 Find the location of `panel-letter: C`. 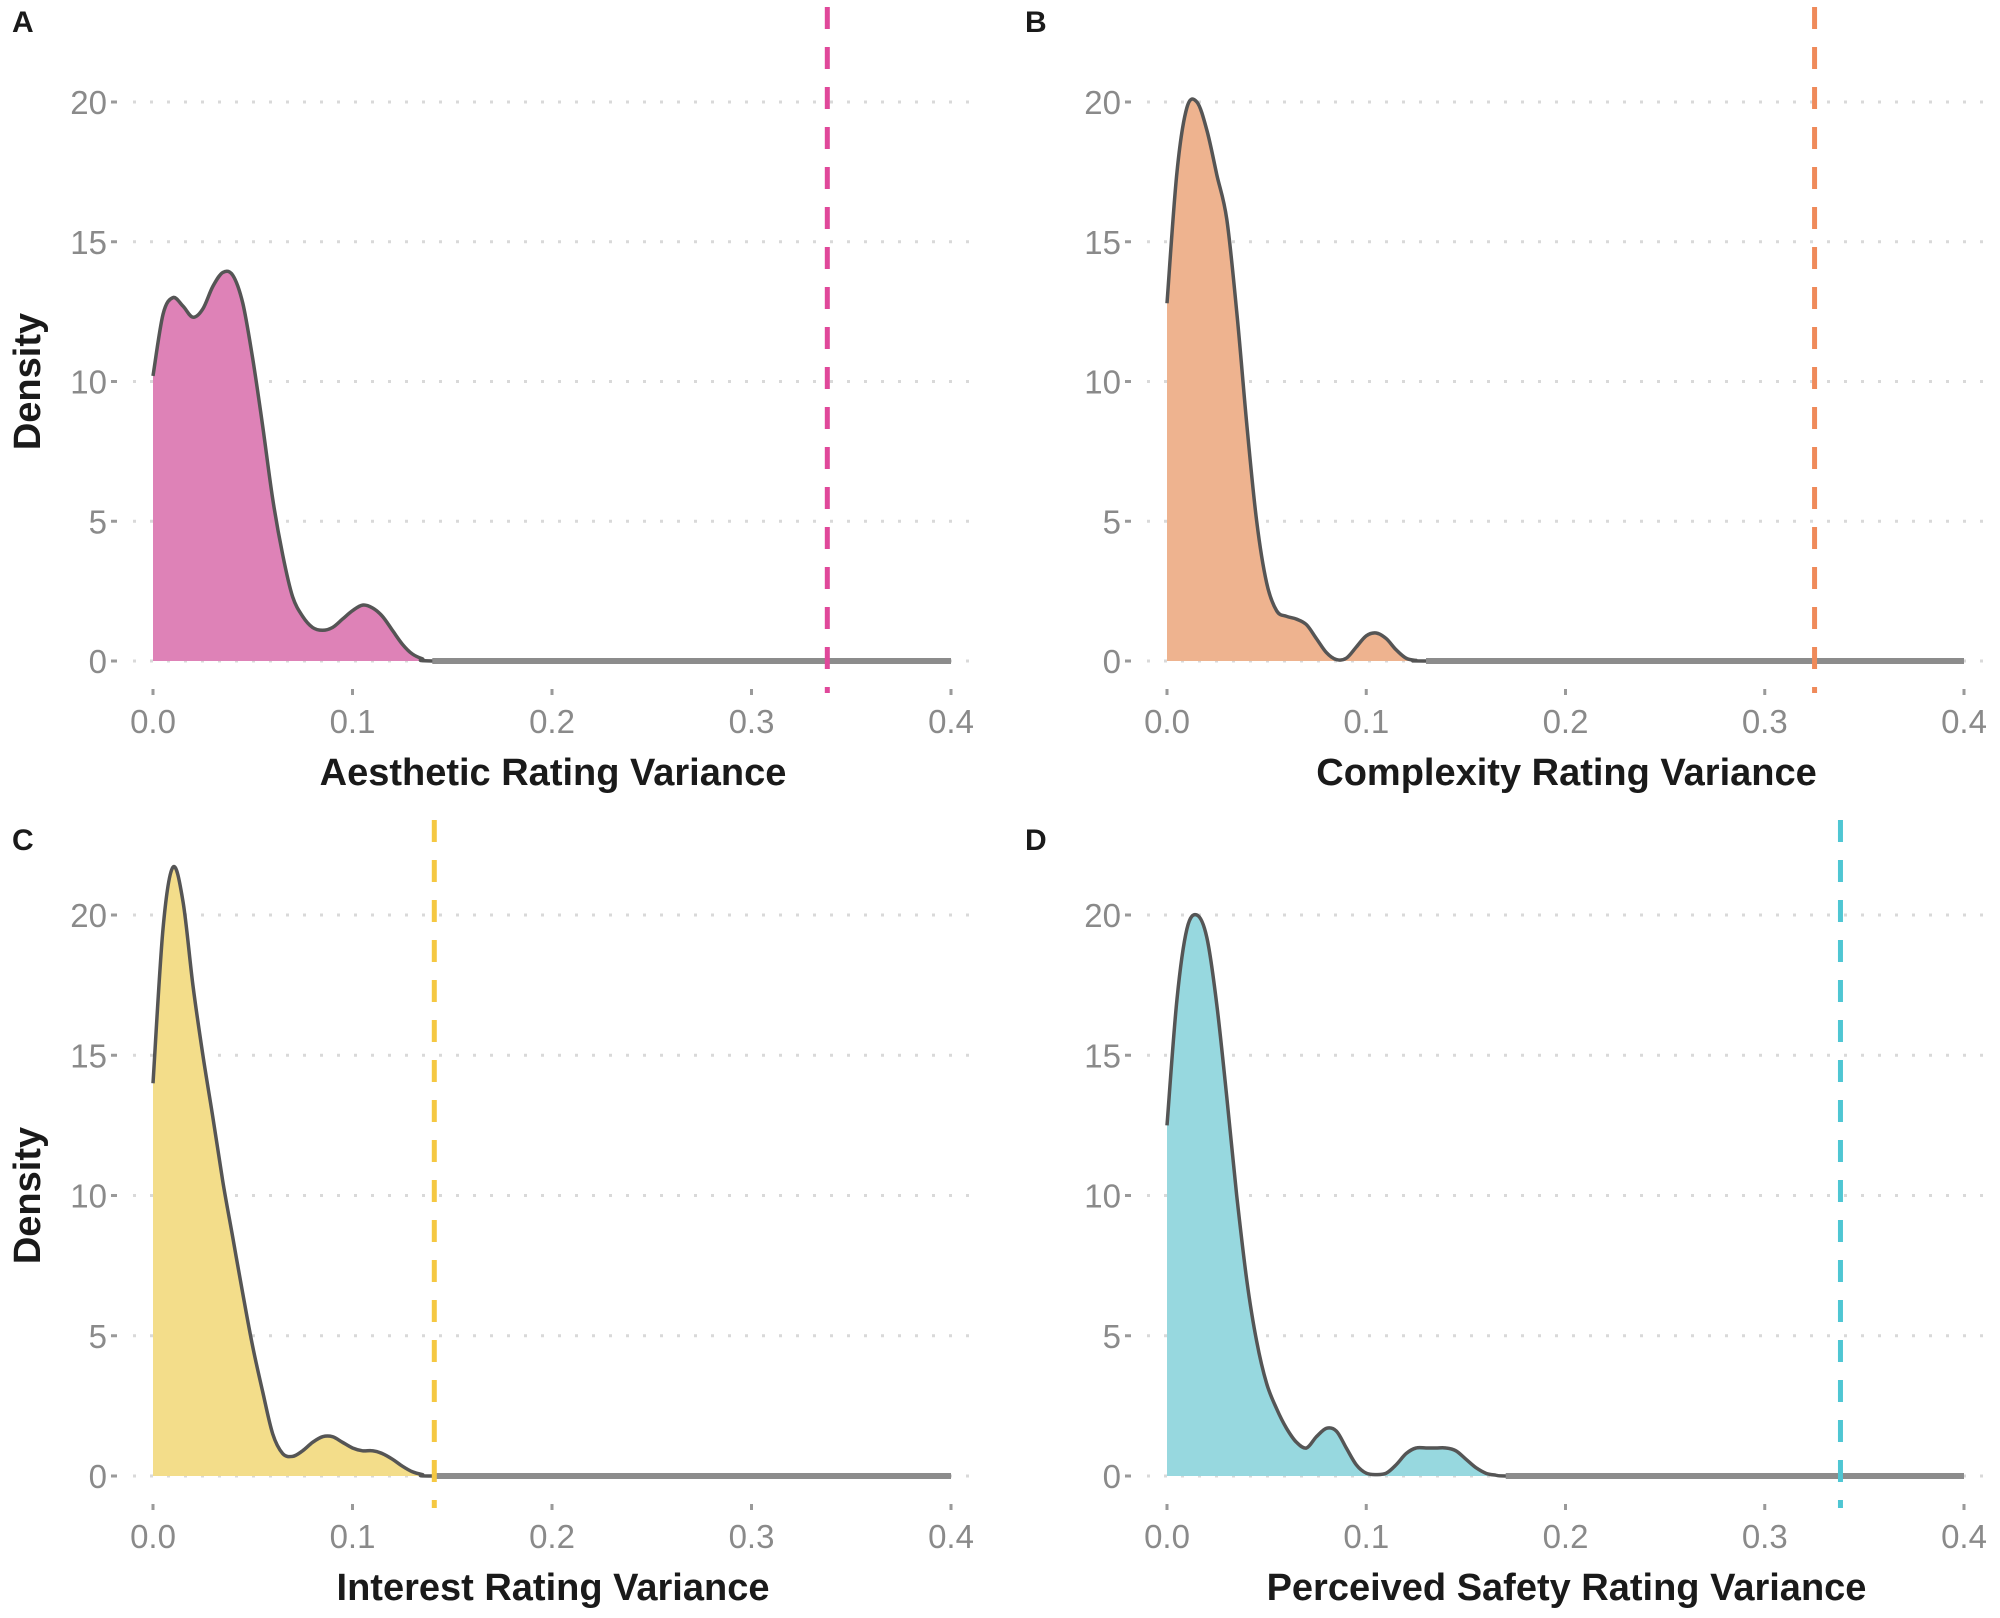

panel-letter: C is located at coordinates (23, 840).